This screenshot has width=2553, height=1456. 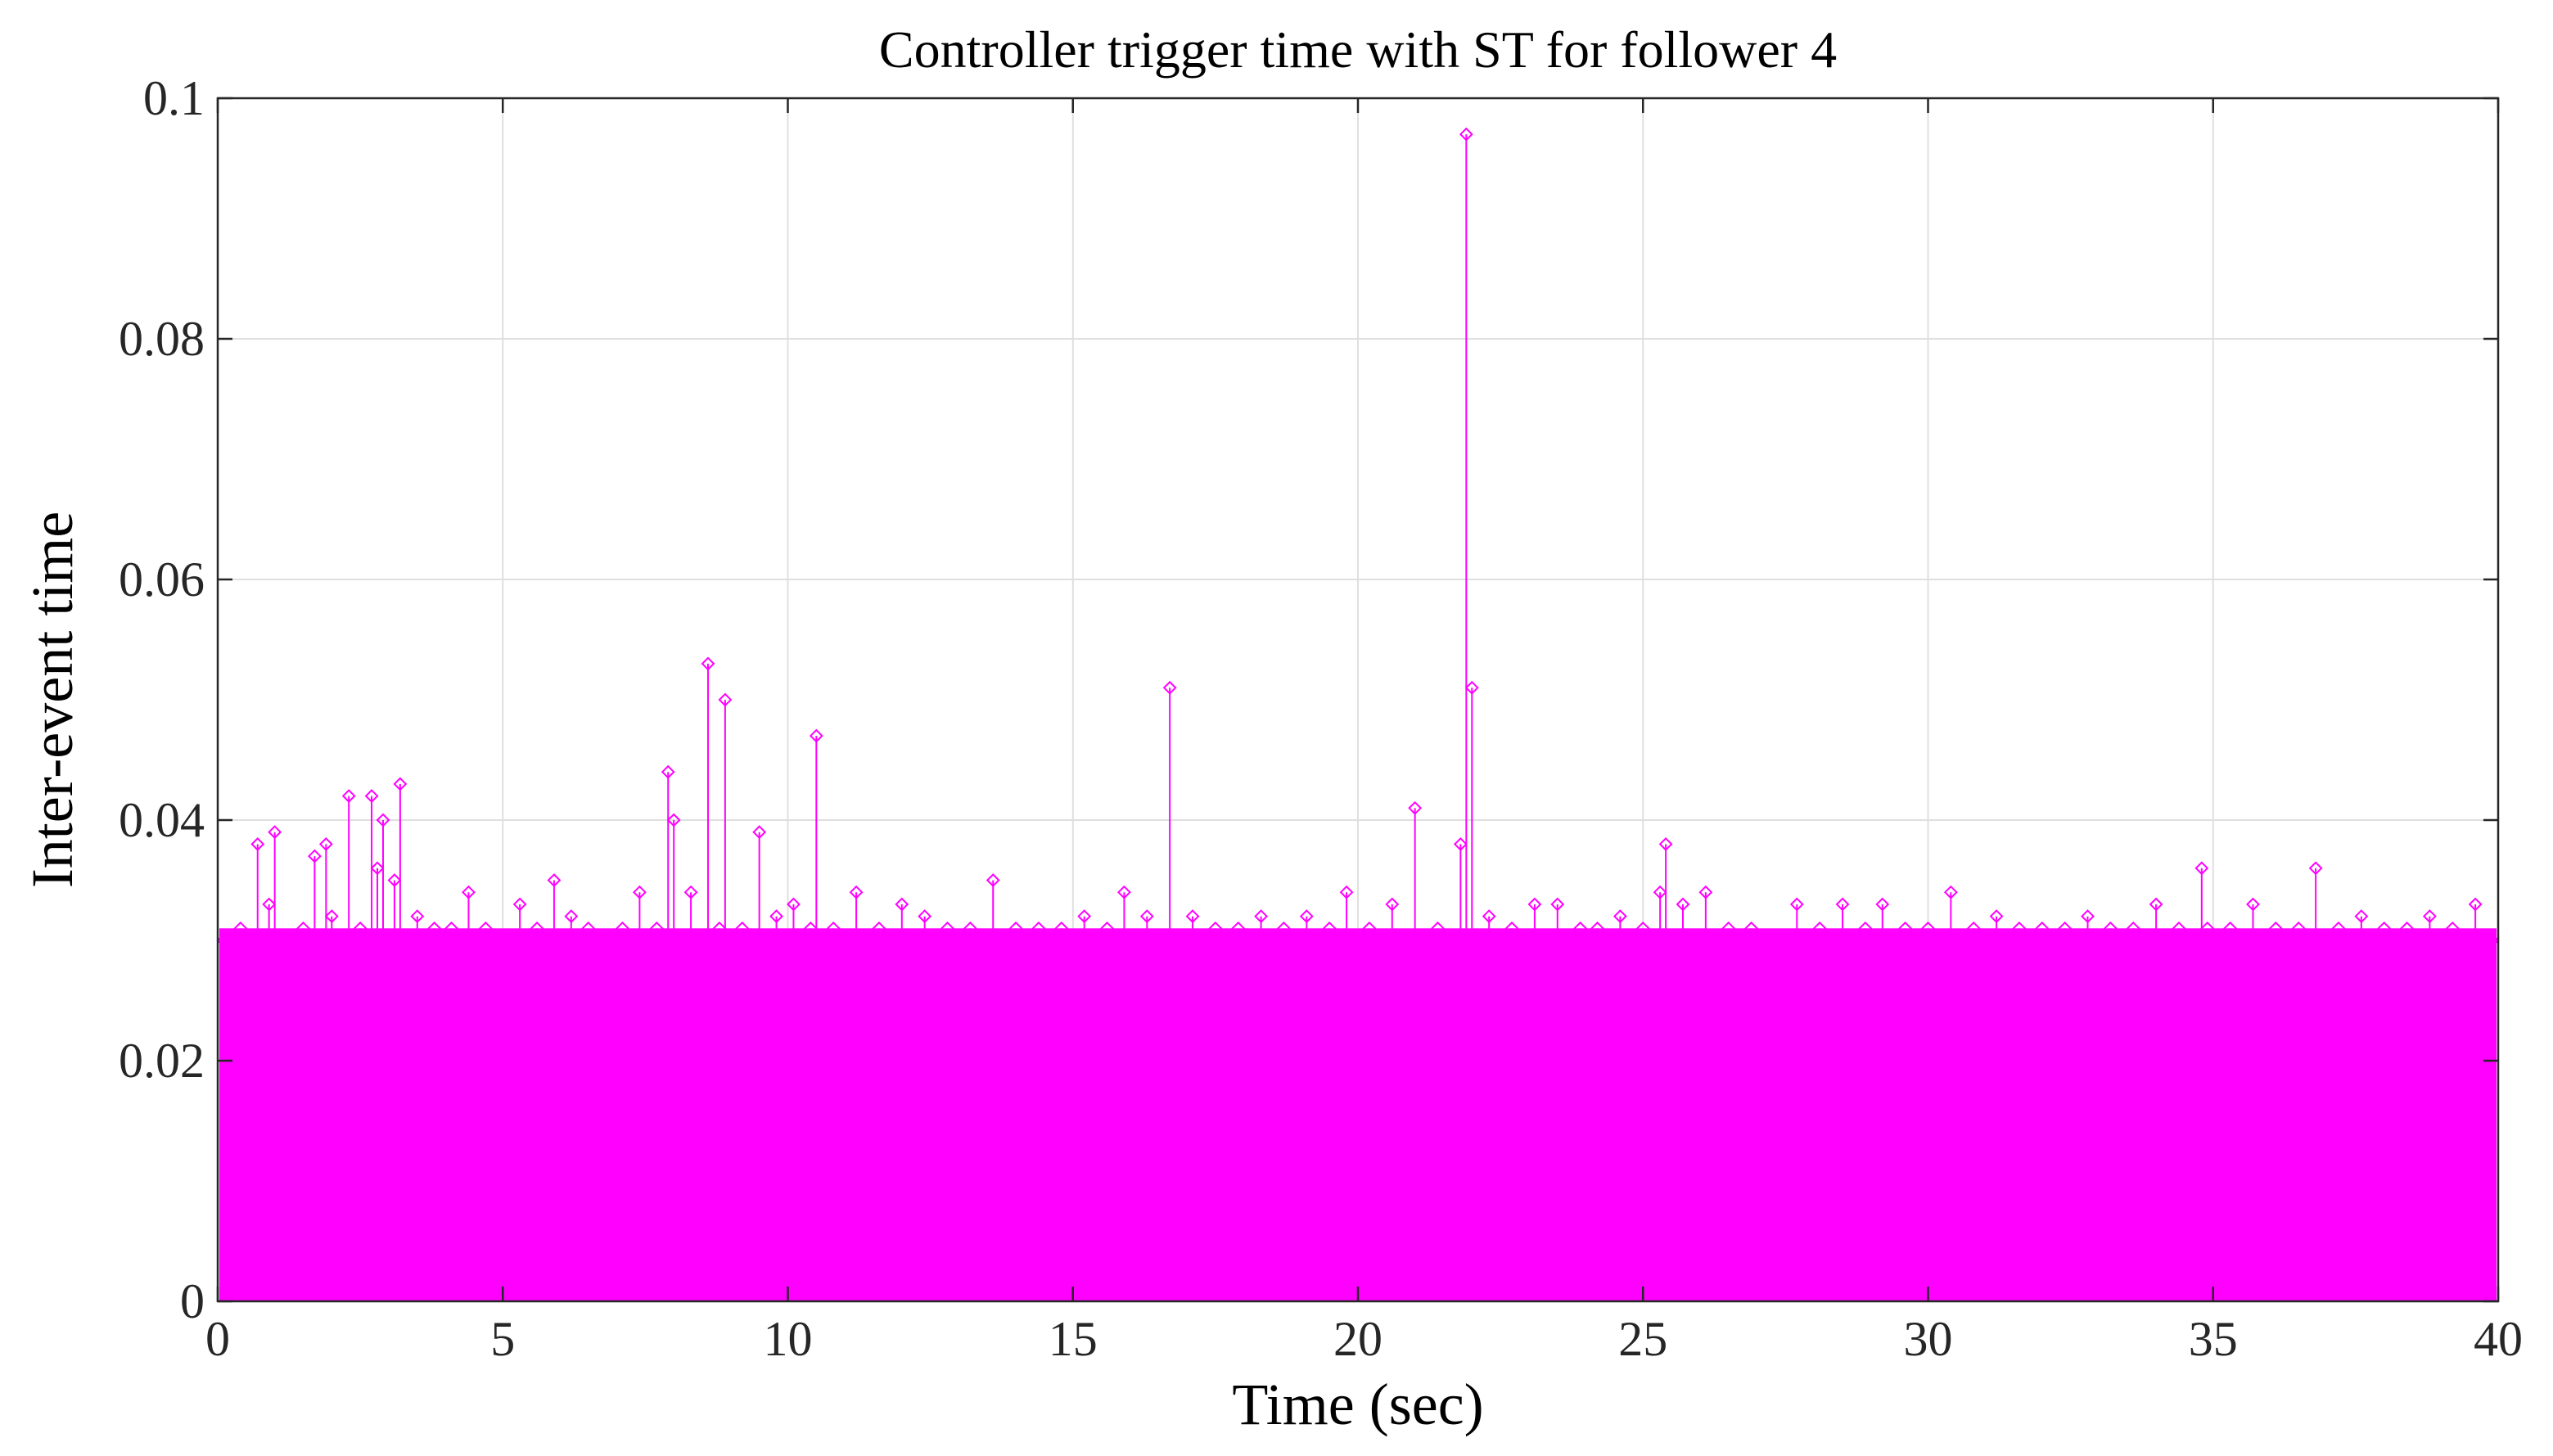 What do you see at coordinates (162, 339) in the screenshot?
I see `y-tick-label: 0.08` at bounding box center [162, 339].